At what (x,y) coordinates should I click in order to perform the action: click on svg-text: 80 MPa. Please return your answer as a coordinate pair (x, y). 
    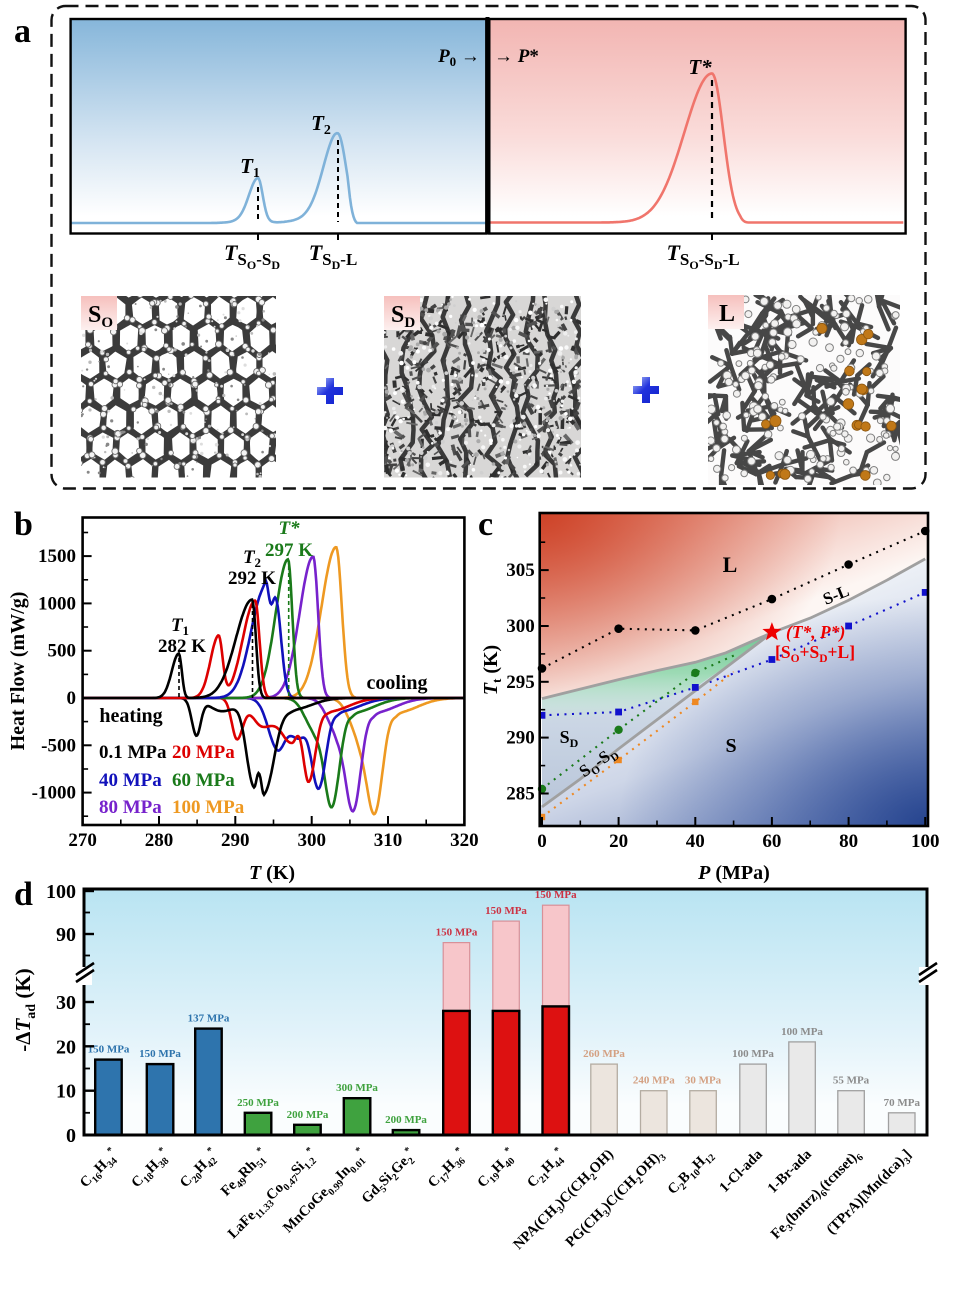
    Looking at the image, I should click on (130, 807).